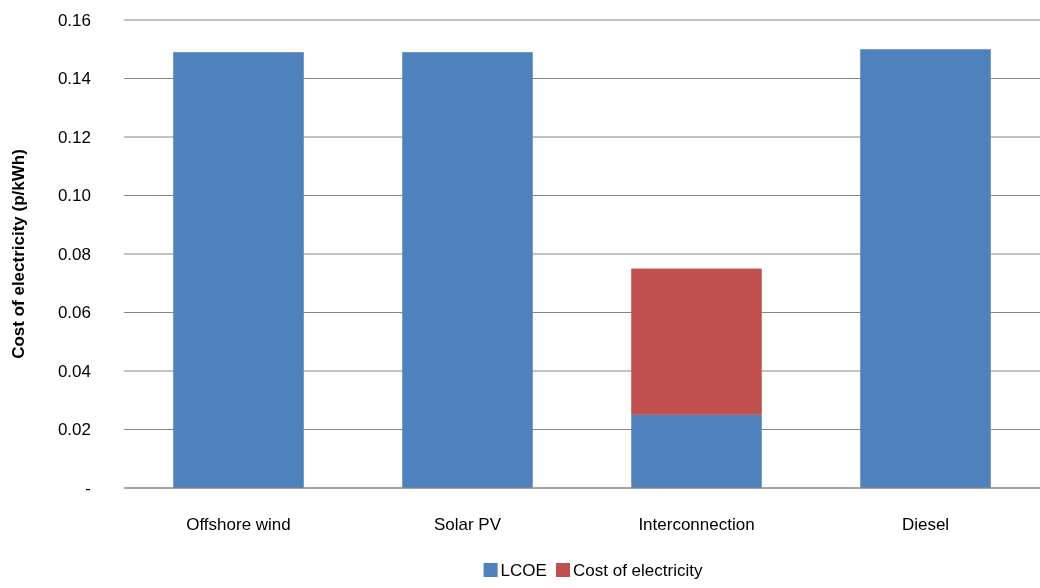 This screenshot has height=588, width=1040. What do you see at coordinates (74, 196) in the screenshot?
I see `y-tick-label: 0.10` at bounding box center [74, 196].